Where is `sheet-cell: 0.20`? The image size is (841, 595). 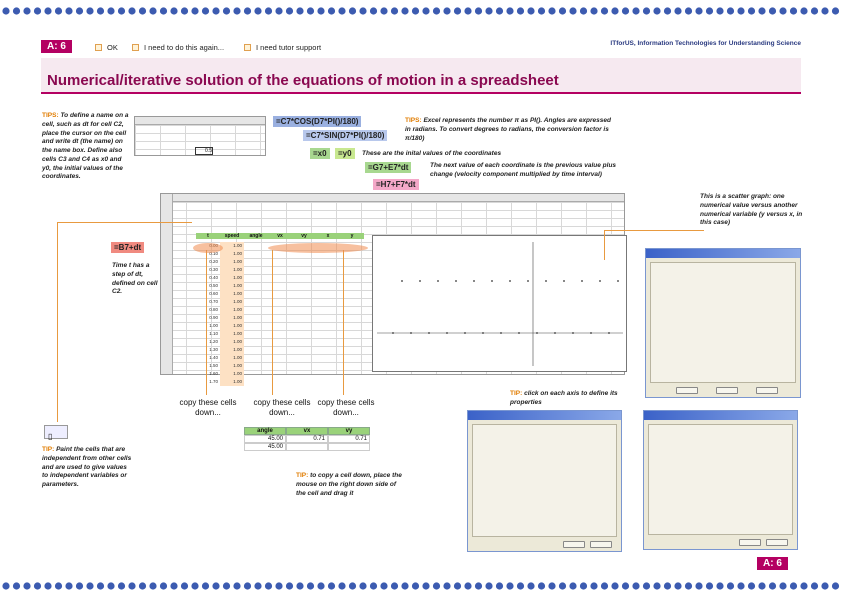 sheet-cell: 0.20 is located at coordinates (213, 261).